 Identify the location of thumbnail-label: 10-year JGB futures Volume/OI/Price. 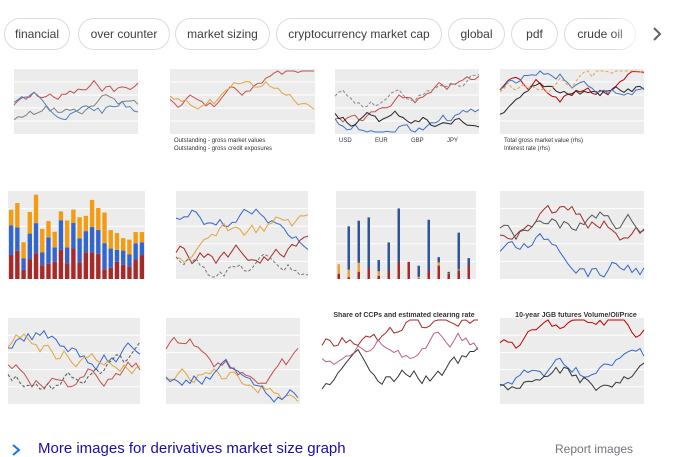
(576, 315).